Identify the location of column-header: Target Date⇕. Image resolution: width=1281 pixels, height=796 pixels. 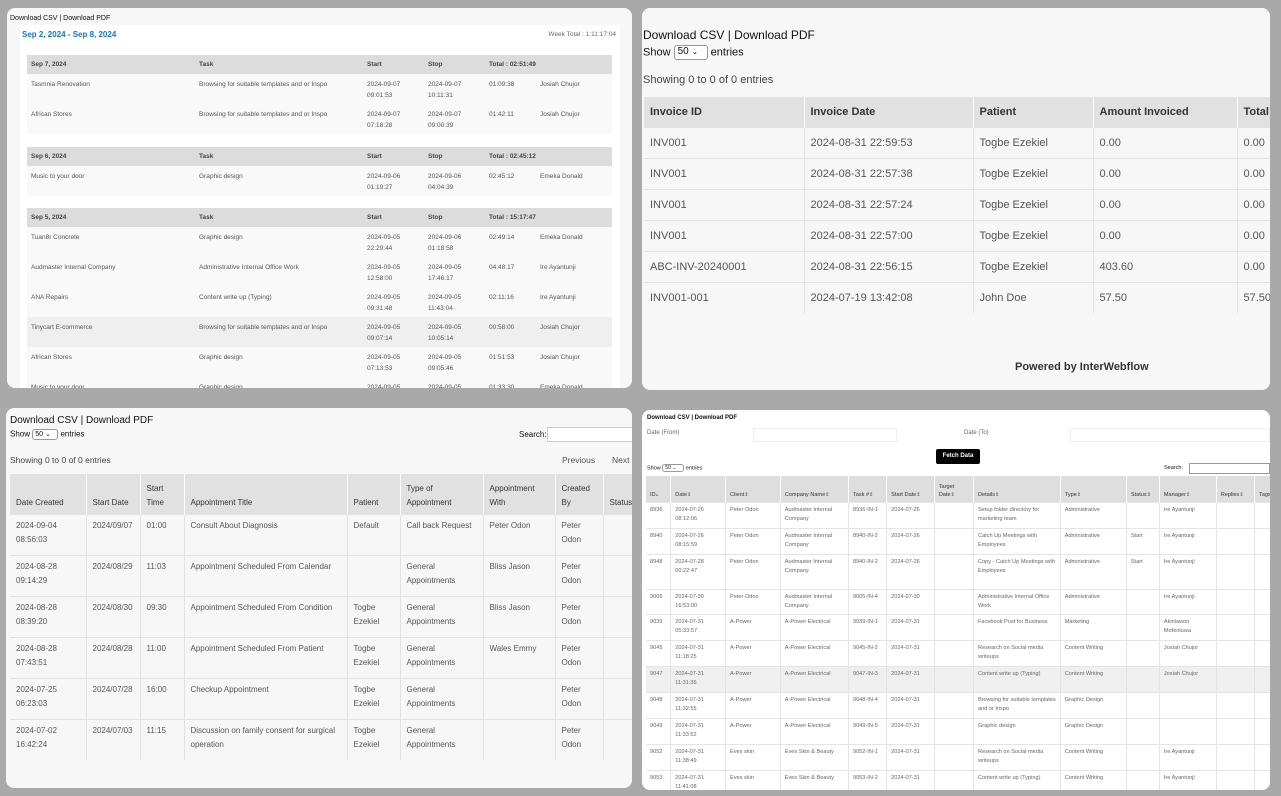
(954, 489).